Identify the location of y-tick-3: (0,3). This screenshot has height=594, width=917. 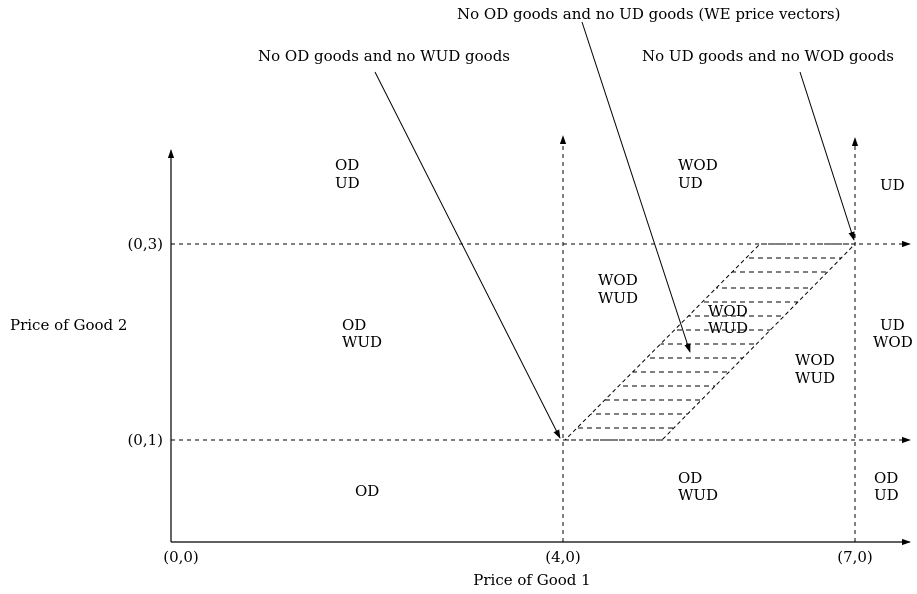
(145, 244).